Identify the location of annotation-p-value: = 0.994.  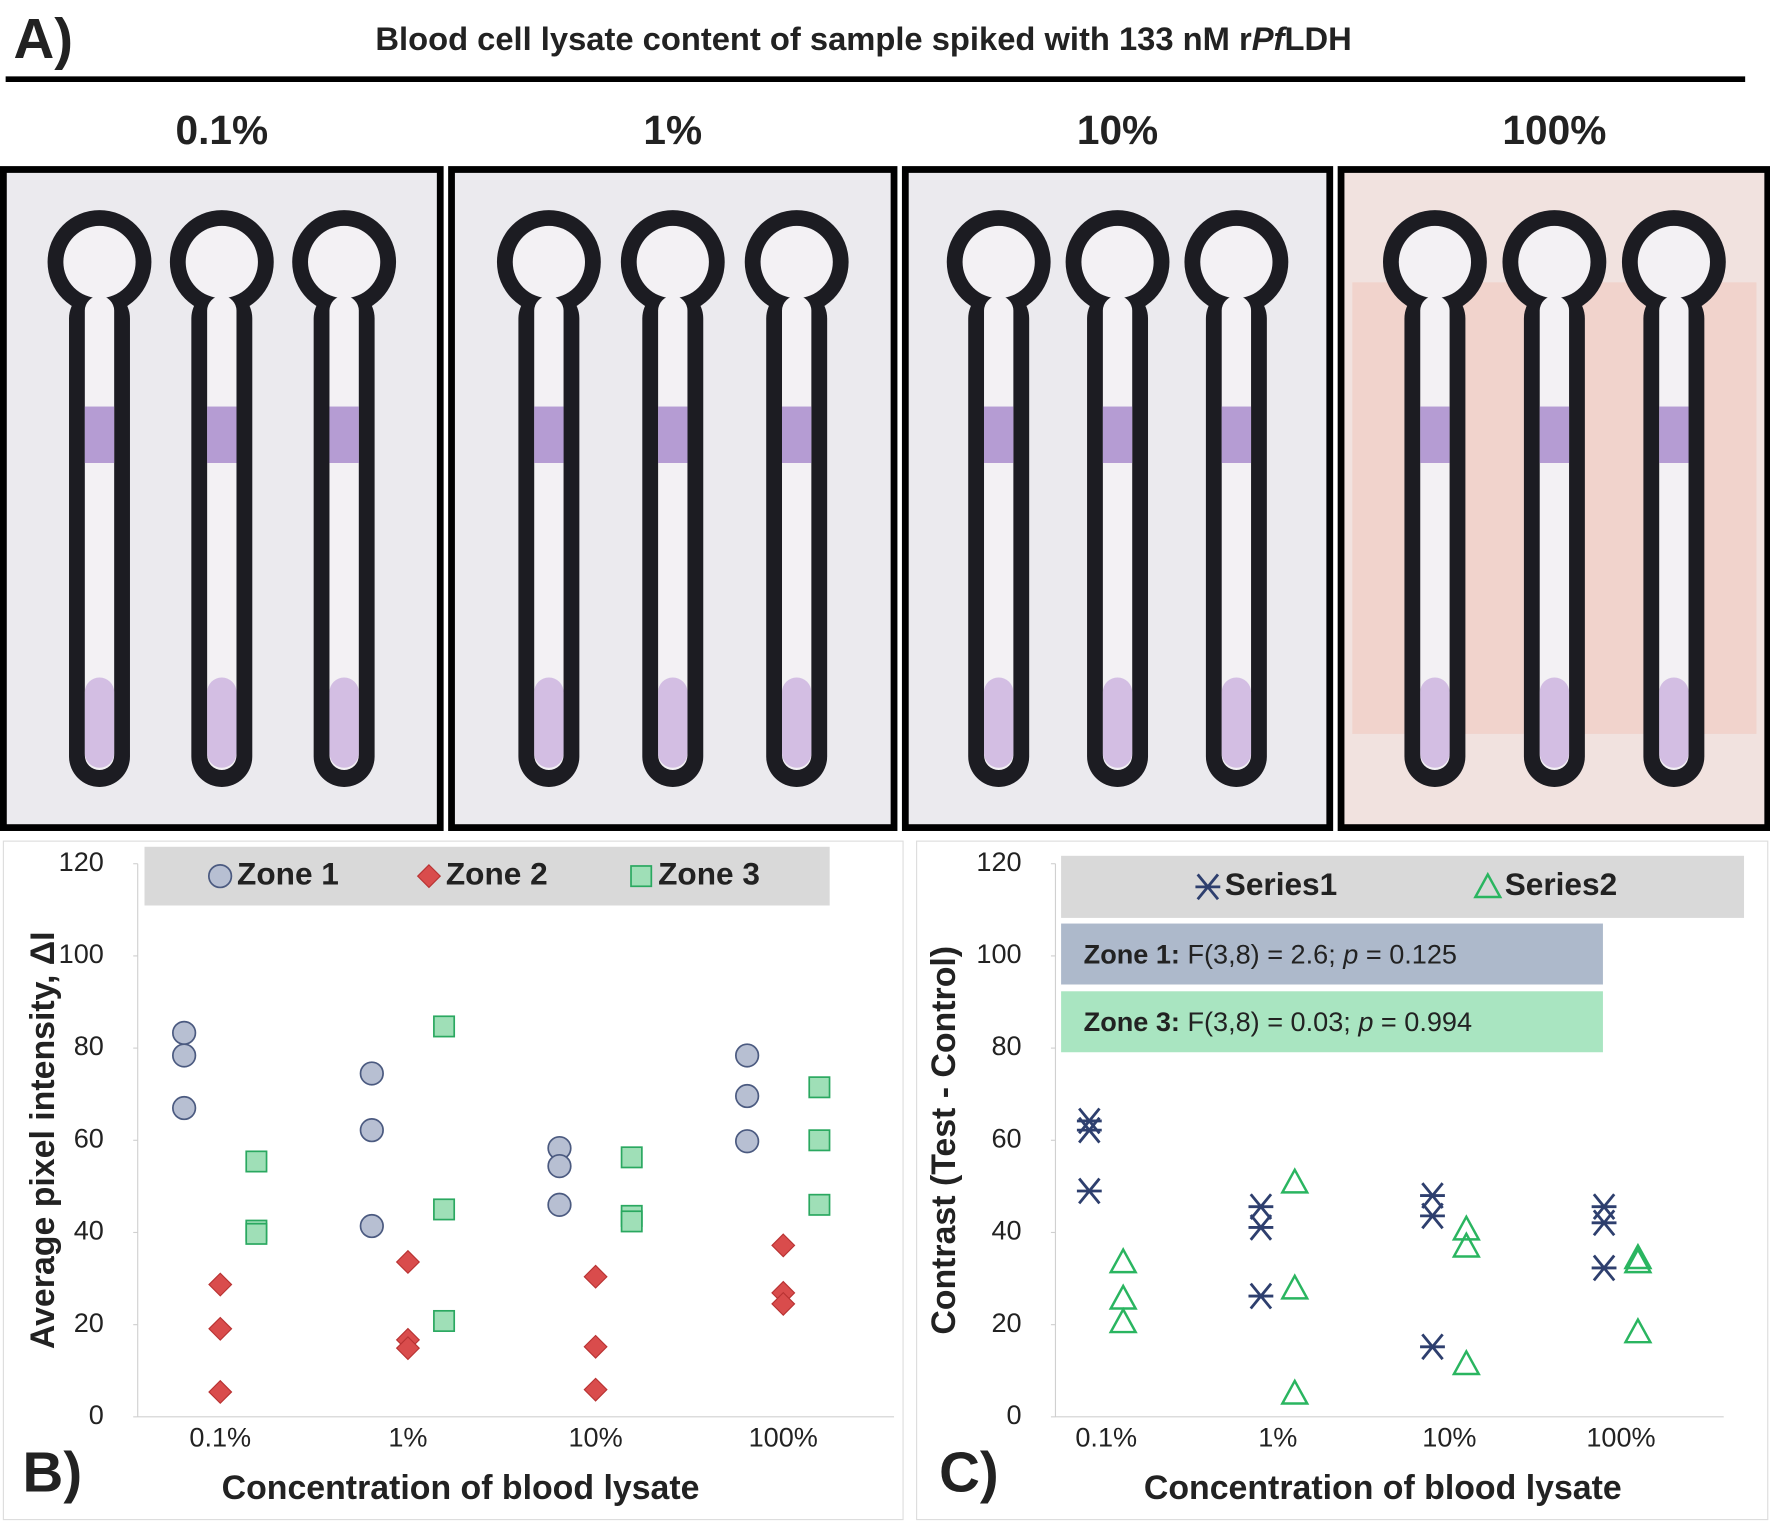
(1426, 1021).